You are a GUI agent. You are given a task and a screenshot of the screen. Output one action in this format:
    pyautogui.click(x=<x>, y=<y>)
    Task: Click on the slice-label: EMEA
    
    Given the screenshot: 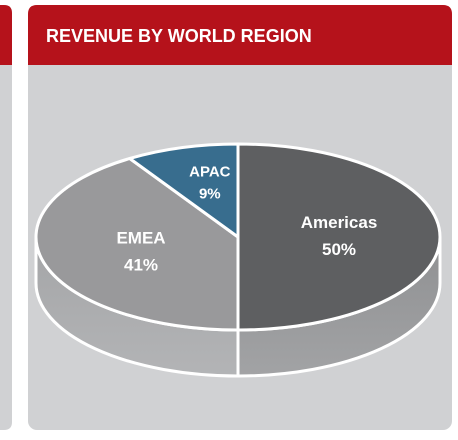 What is the action you would take?
    pyautogui.click(x=140, y=238)
    